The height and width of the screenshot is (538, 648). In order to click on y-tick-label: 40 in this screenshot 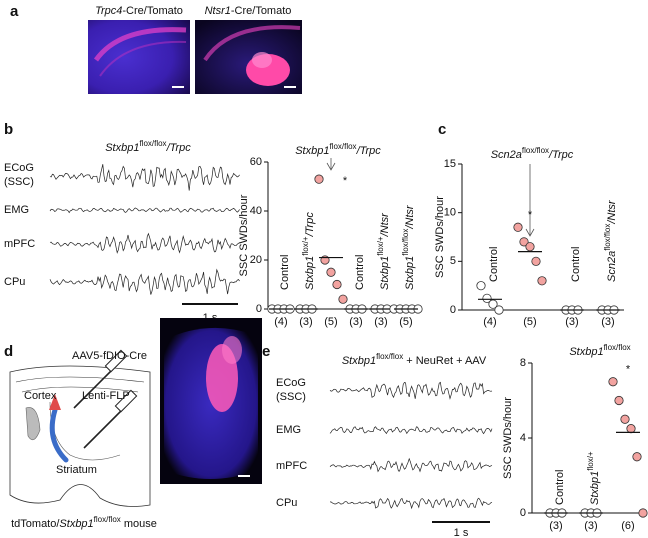, I will do `click(256, 211)`.